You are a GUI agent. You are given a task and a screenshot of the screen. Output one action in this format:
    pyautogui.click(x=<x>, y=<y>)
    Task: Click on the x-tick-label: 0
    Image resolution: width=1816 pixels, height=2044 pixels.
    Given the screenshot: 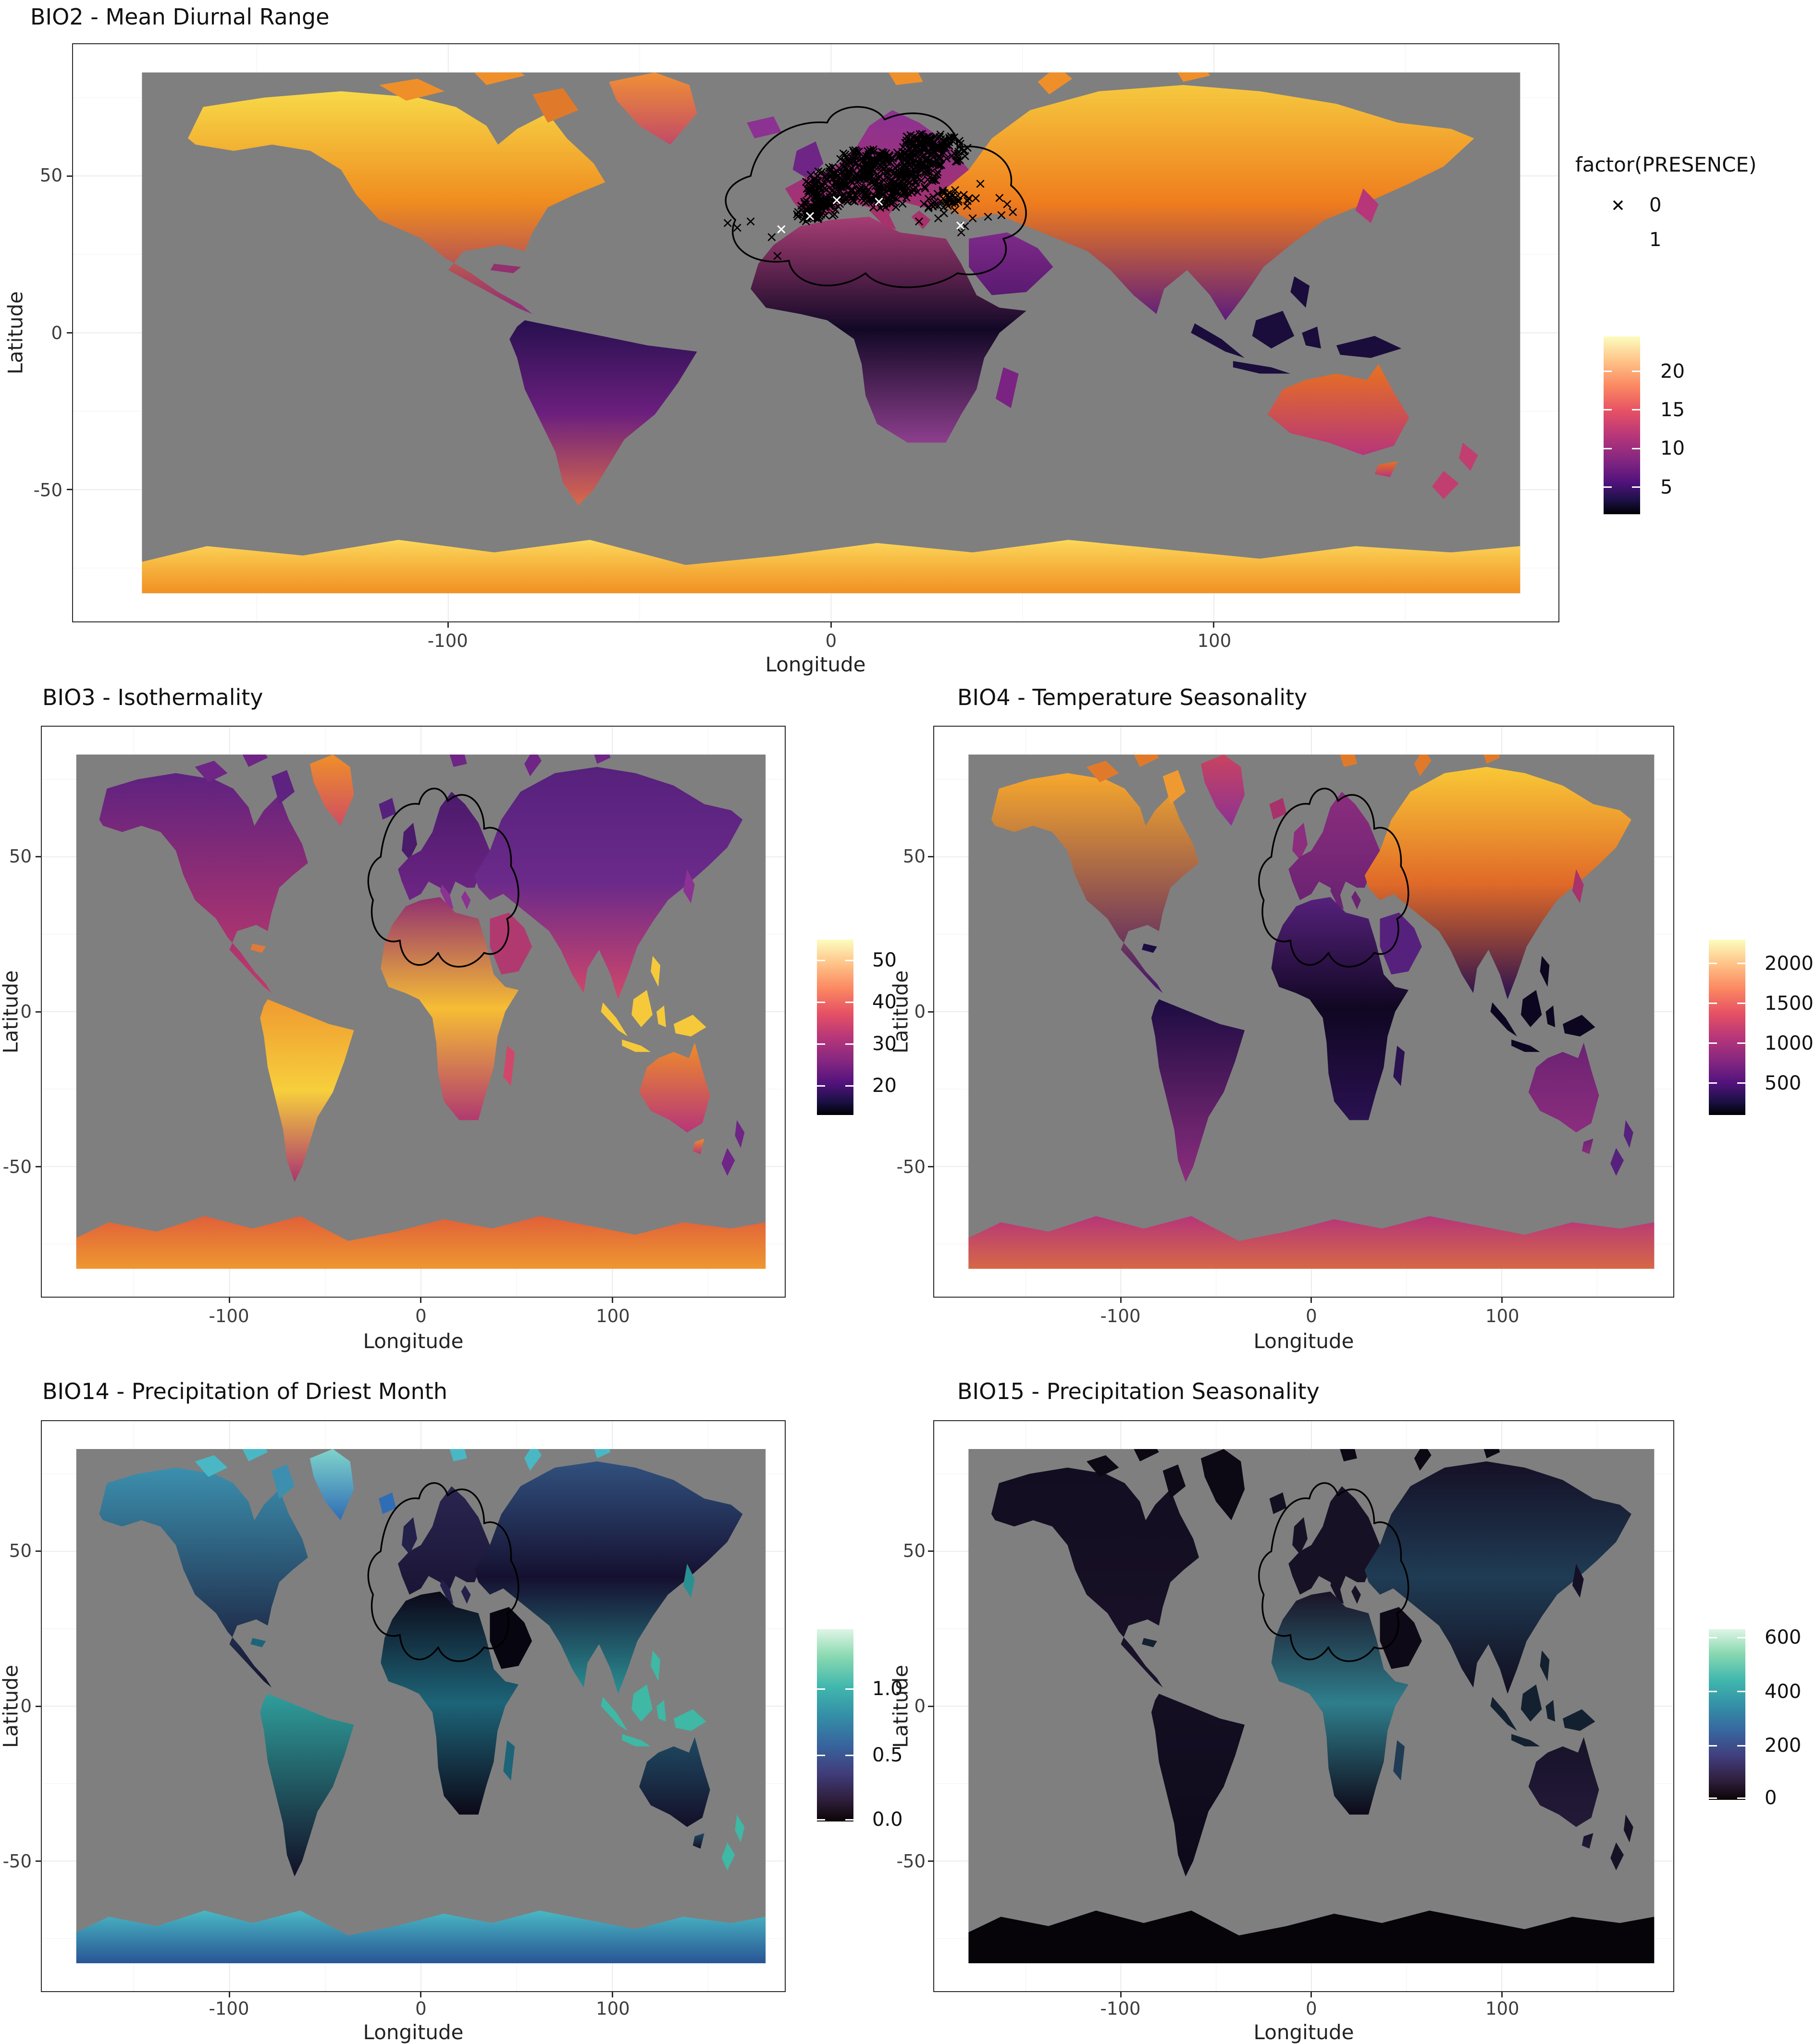 What is the action you would take?
    pyautogui.click(x=1312, y=1316)
    